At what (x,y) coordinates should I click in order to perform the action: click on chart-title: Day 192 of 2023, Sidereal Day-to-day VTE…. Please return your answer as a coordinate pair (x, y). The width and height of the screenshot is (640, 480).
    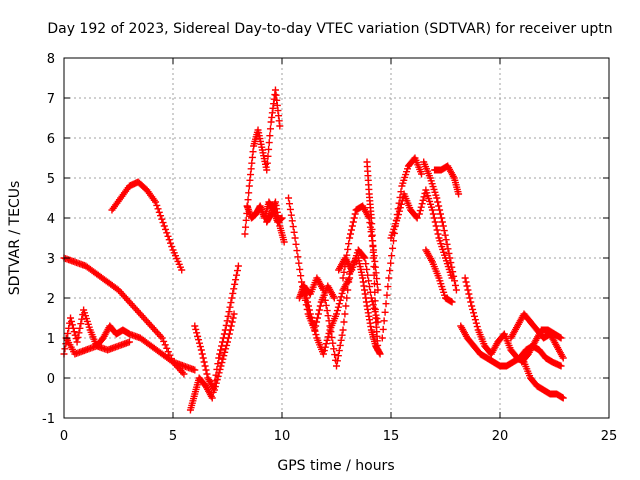
    Looking at the image, I should click on (329, 29).